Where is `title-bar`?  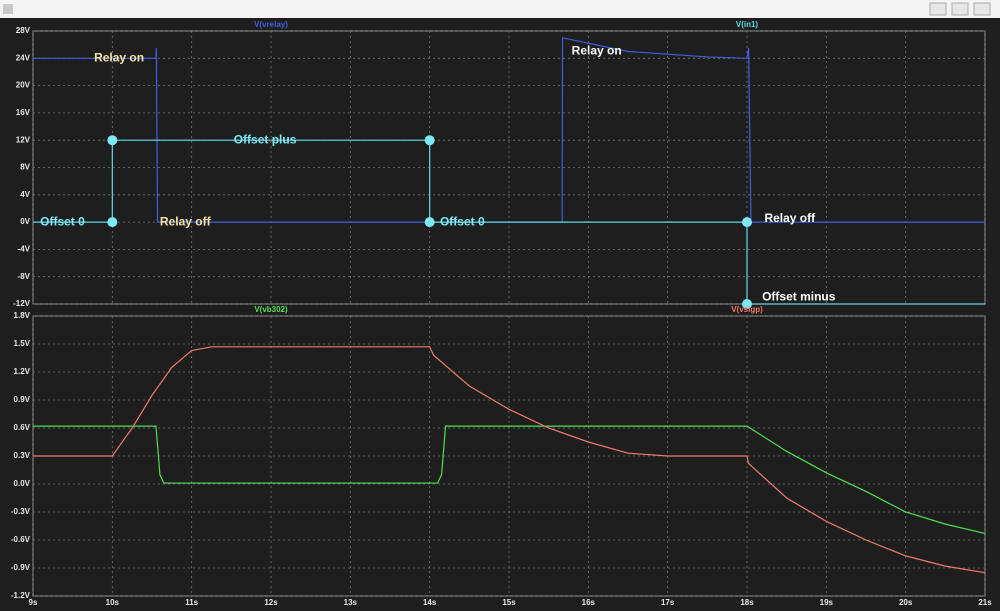
title-bar is located at coordinates (500, 9).